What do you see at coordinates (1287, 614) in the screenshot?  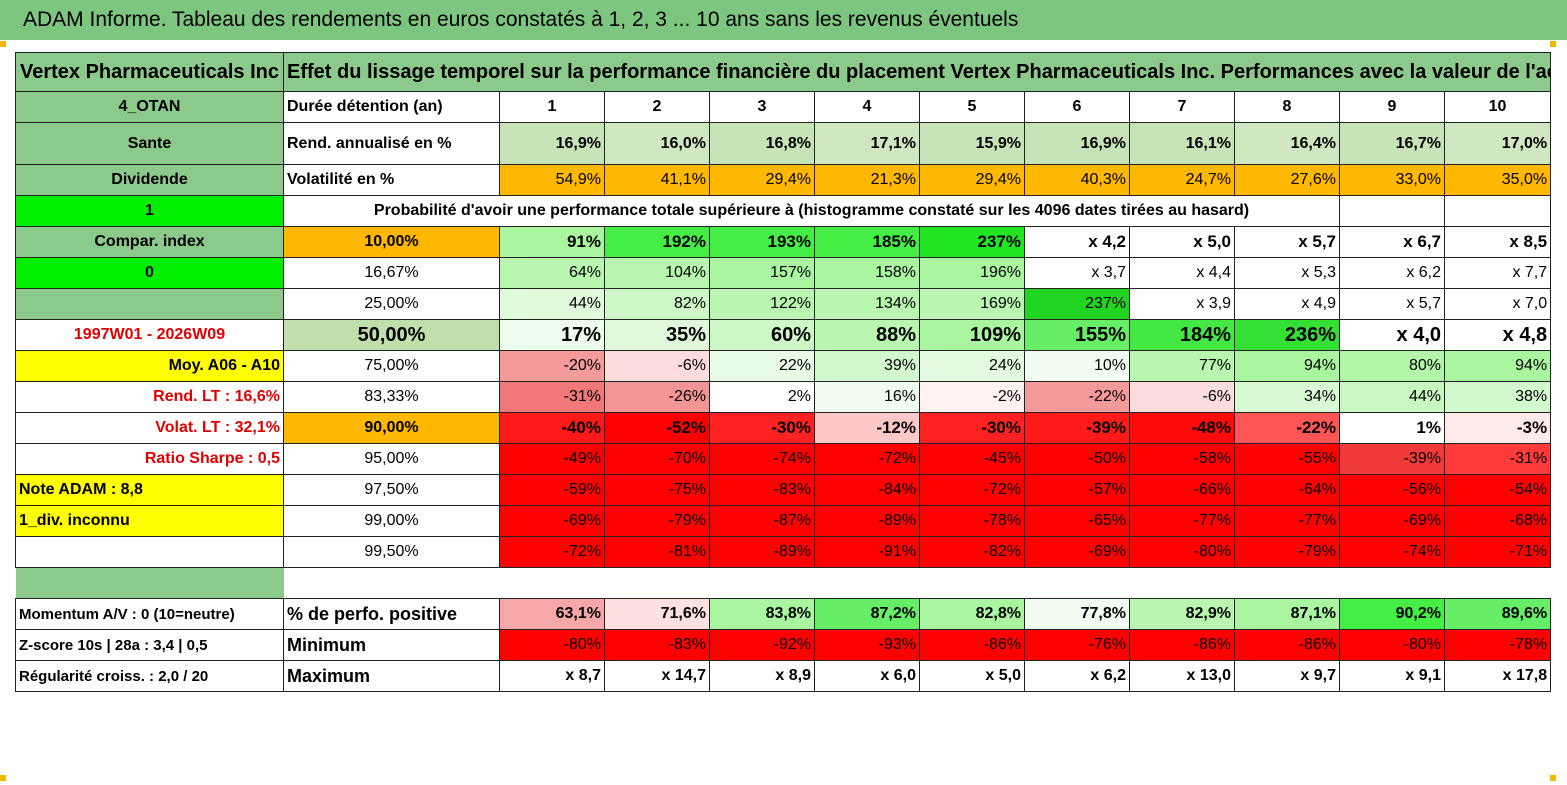 I see `perf-value: 87,1%` at bounding box center [1287, 614].